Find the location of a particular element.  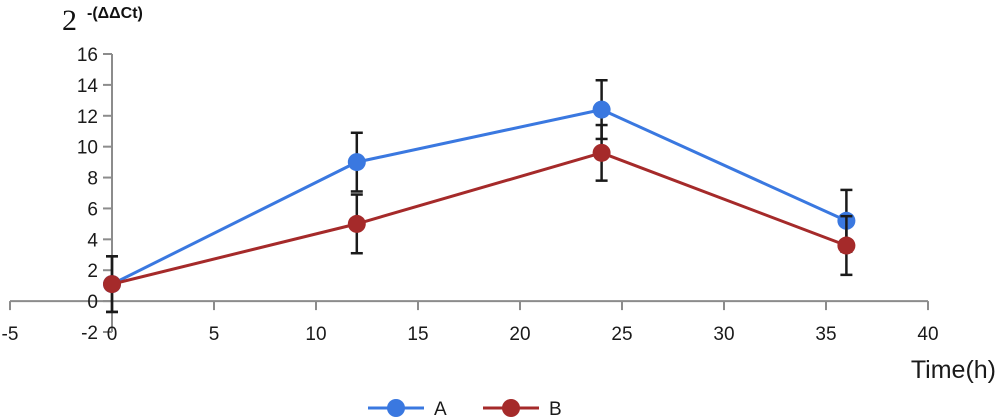

legend-marker-b is located at coordinates (511, 408).